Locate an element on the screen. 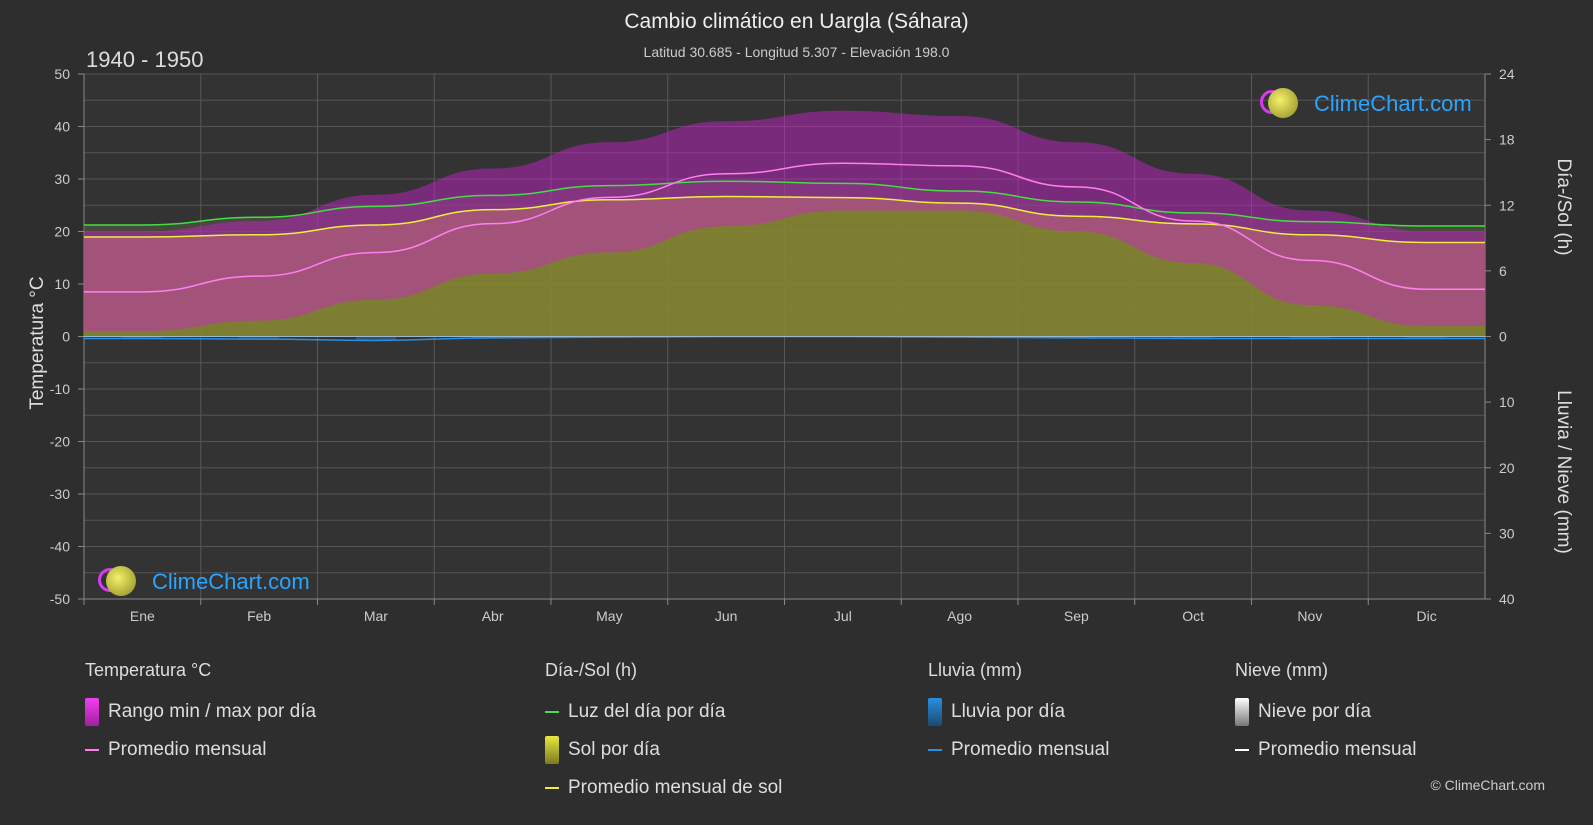 The height and width of the screenshot is (825, 1593). legend-rain-avg: Promedio mensual is located at coordinates (1018, 750).